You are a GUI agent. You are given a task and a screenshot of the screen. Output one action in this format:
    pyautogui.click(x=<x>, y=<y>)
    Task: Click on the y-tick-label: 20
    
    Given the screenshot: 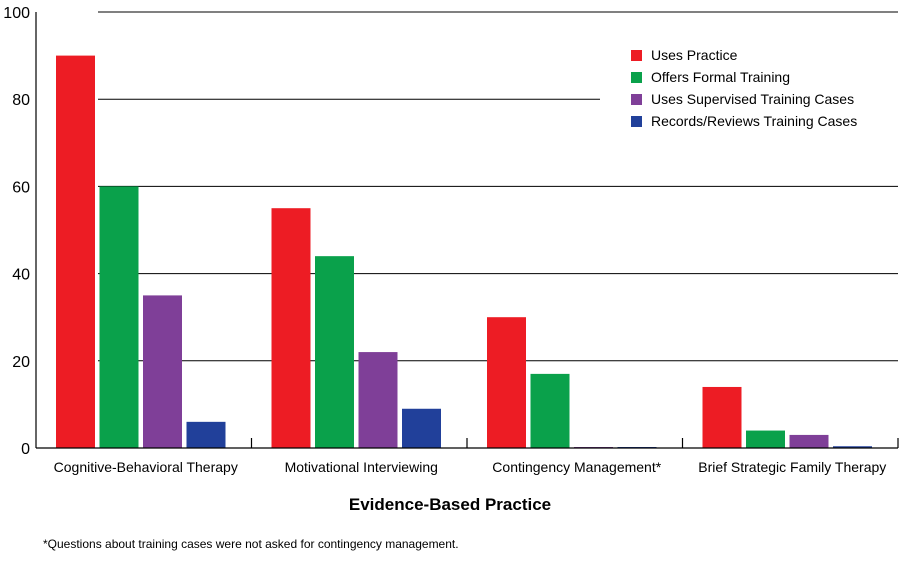 What is the action you would take?
    pyautogui.click(x=21, y=362)
    